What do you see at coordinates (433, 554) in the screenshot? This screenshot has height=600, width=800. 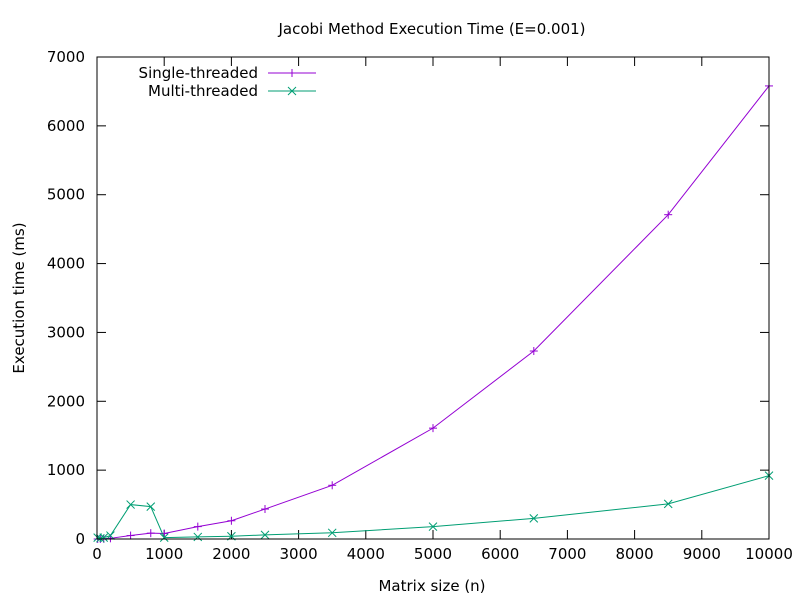 I see `x-tick-label: 5000` at bounding box center [433, 554].